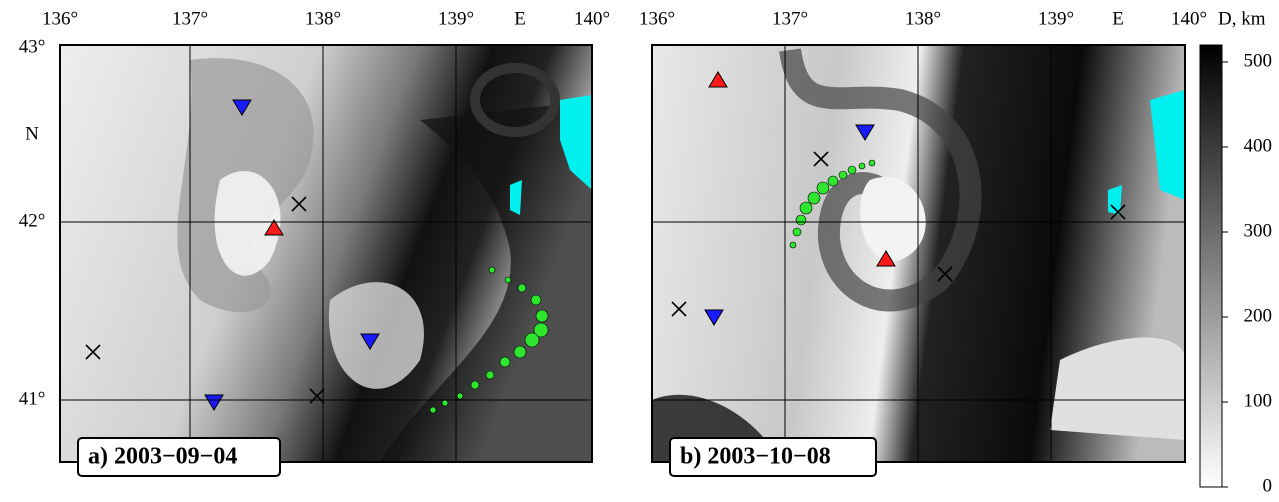 The width and height of the screenshot is (1279, 502). I want to click on lat-label: N, so click(32, 133).